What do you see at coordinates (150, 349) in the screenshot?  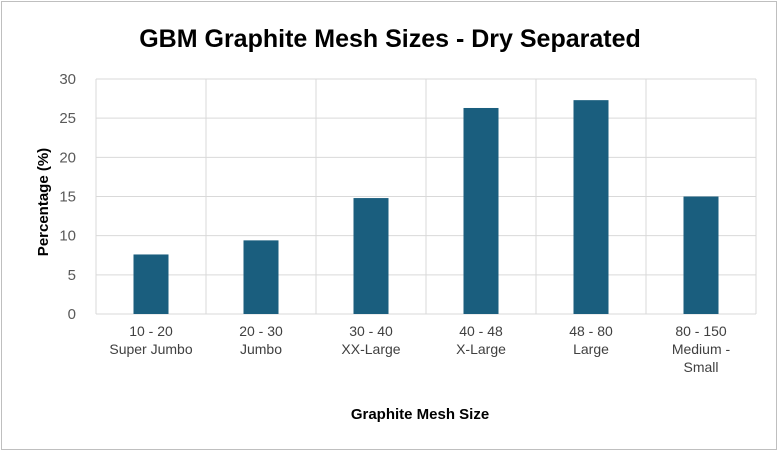 I see `x-tick-label: Super Jumbo` at bounding box center [150, 349].